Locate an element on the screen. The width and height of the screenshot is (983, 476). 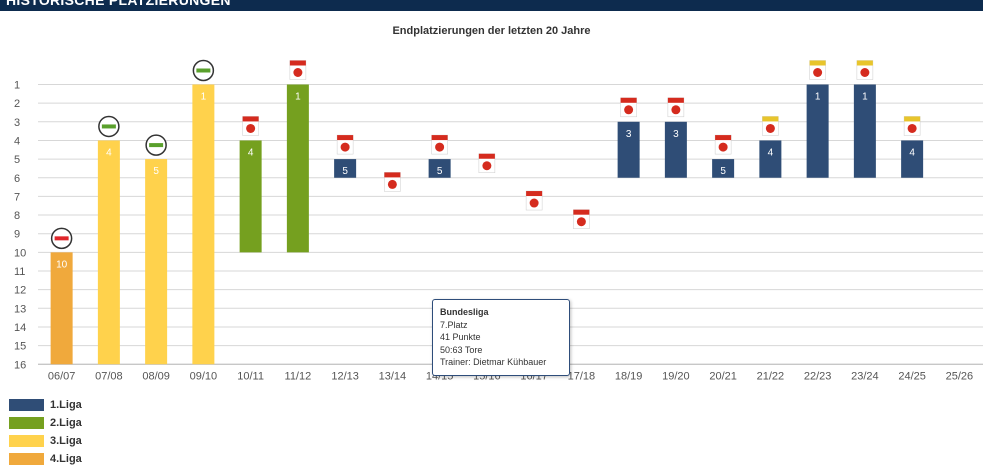
y-tick-label: 8 is located at coordinates (17, 216).